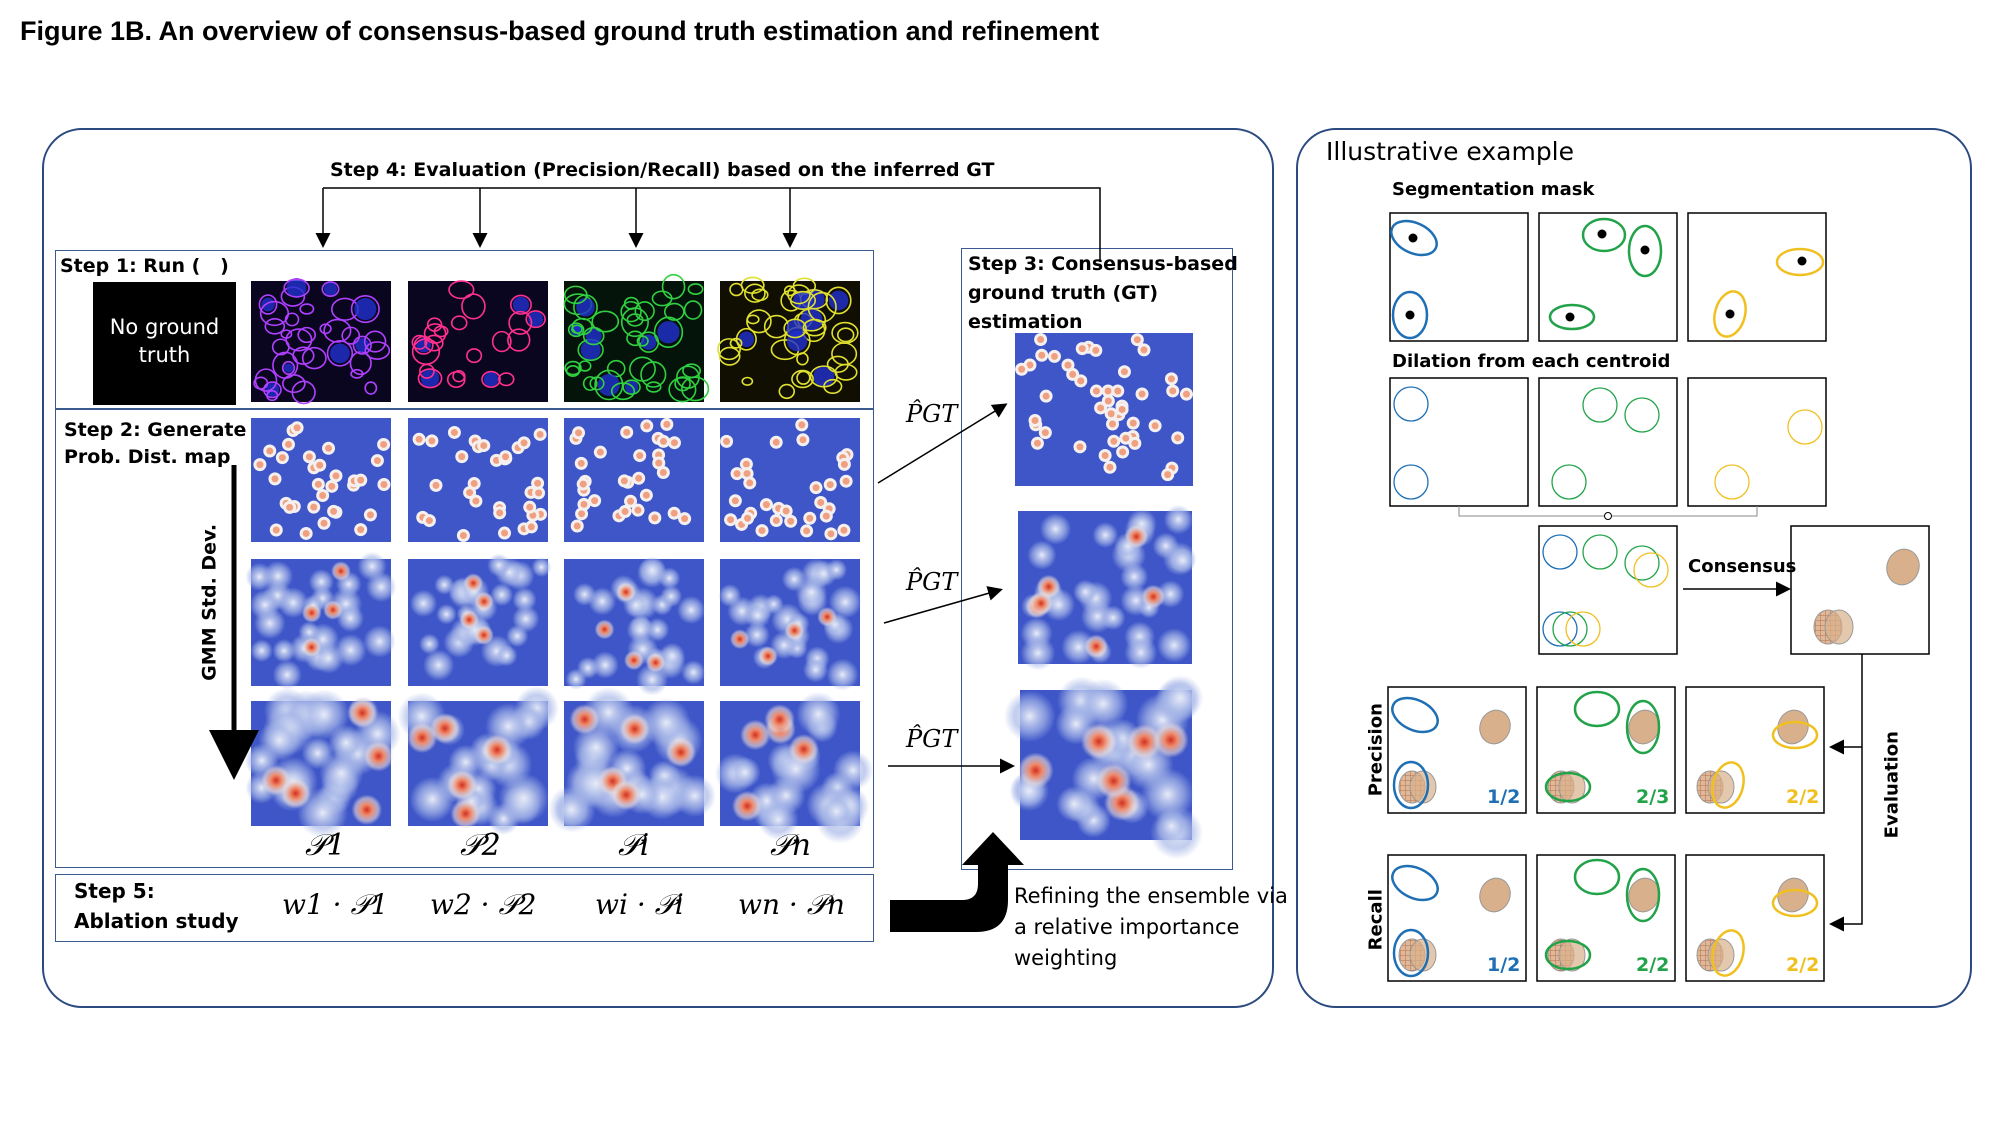  What do you see at coordinates (1103, 264) in the screenshot?
I see `step3-label-line1: Step 3: Consensus-based` at bounding box center [1103, 264].